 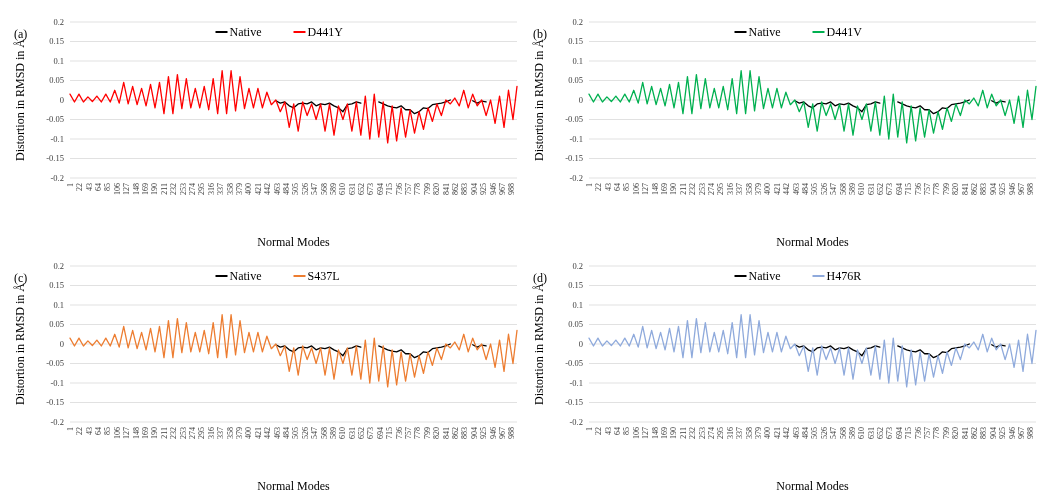 What do you see at coordinates (56, 285) in the screenshot?
I see `y-tick-label: 0.15` at bounding box center [56, 285].